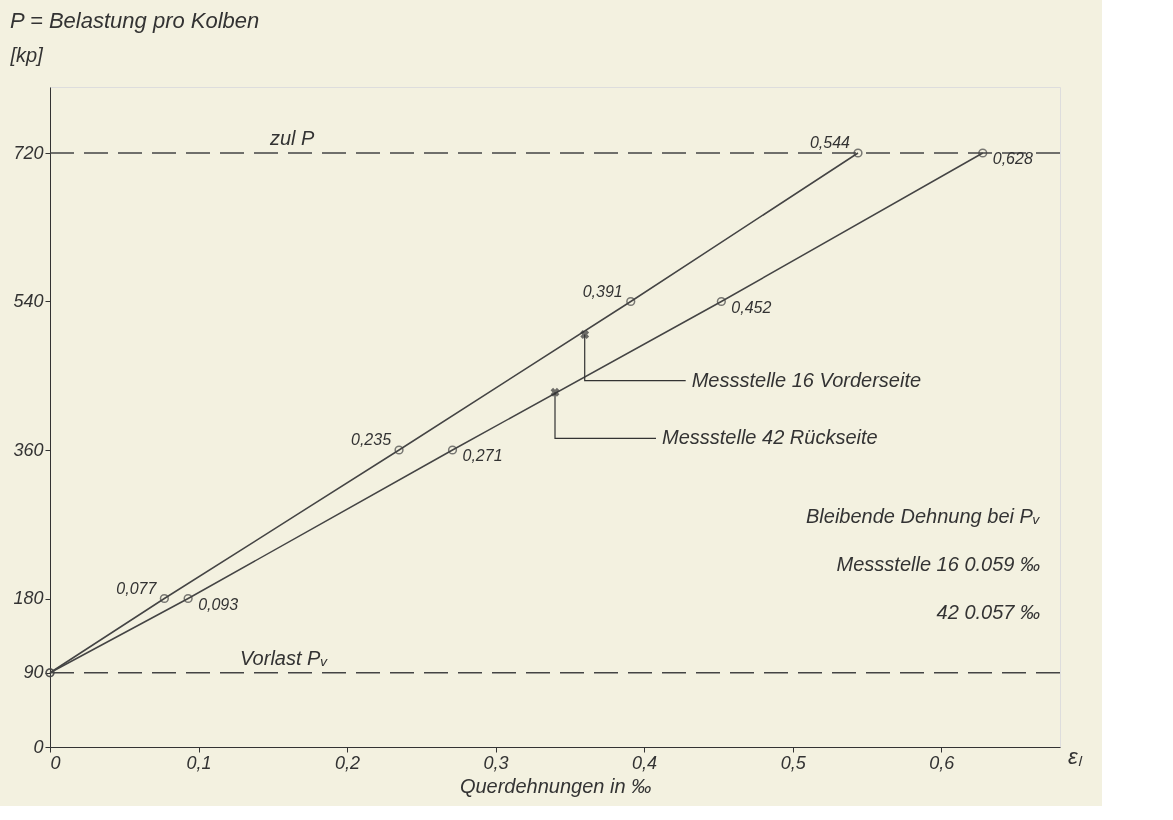 The width and height of the screenshot is (1173, 820). I want to click on y-tick-label: 720, so click(28, 152).